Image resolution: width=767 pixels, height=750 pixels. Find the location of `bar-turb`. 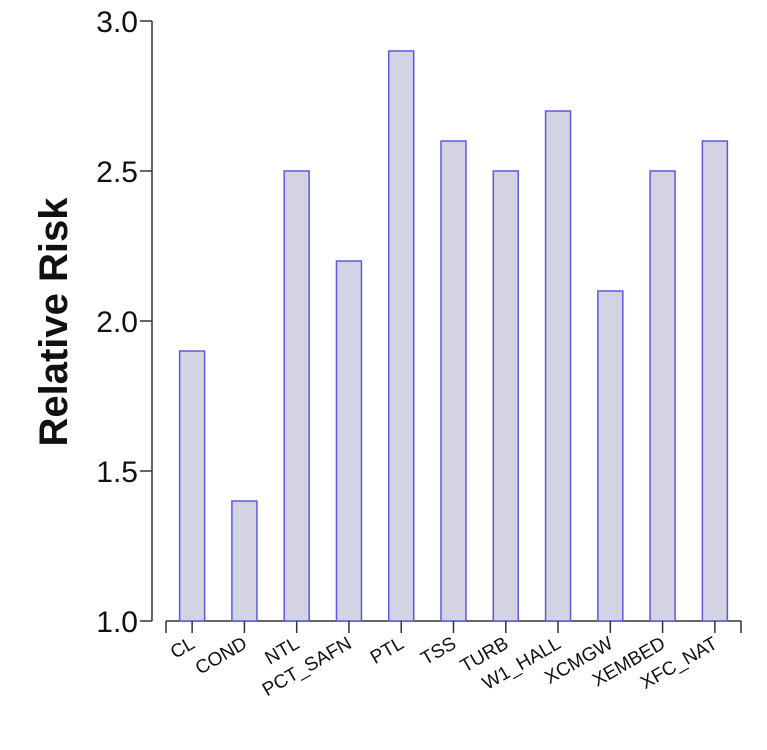

bar-turb is located at coordinates (506, 396).